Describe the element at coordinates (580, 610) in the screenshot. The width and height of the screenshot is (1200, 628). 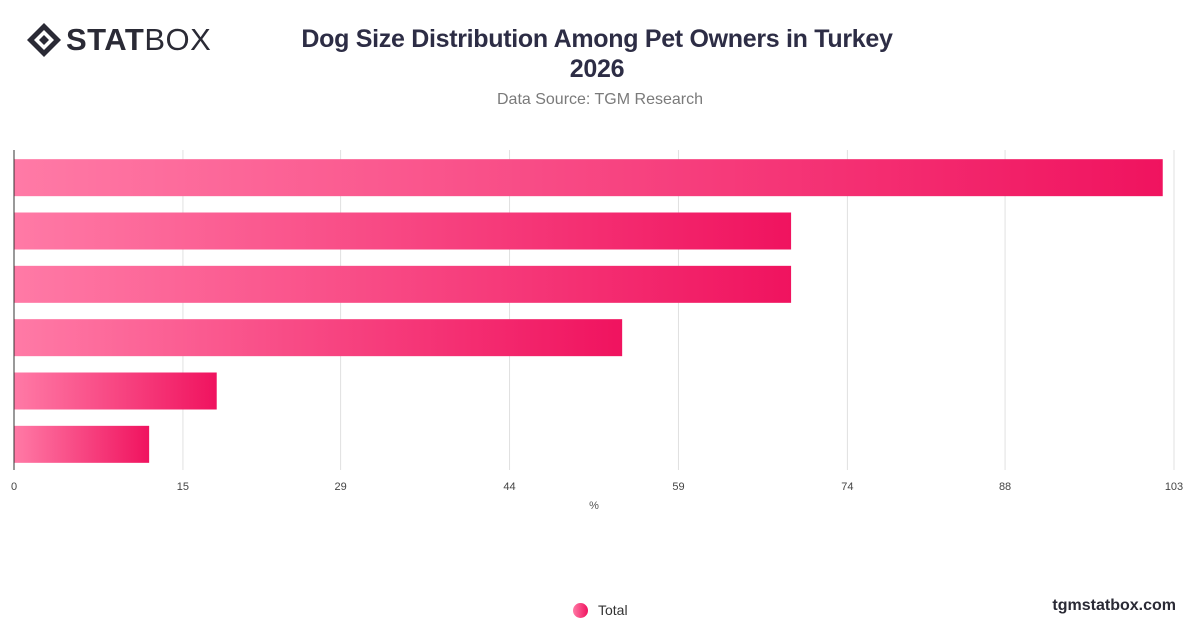
I see `legend-swatch` at that location.